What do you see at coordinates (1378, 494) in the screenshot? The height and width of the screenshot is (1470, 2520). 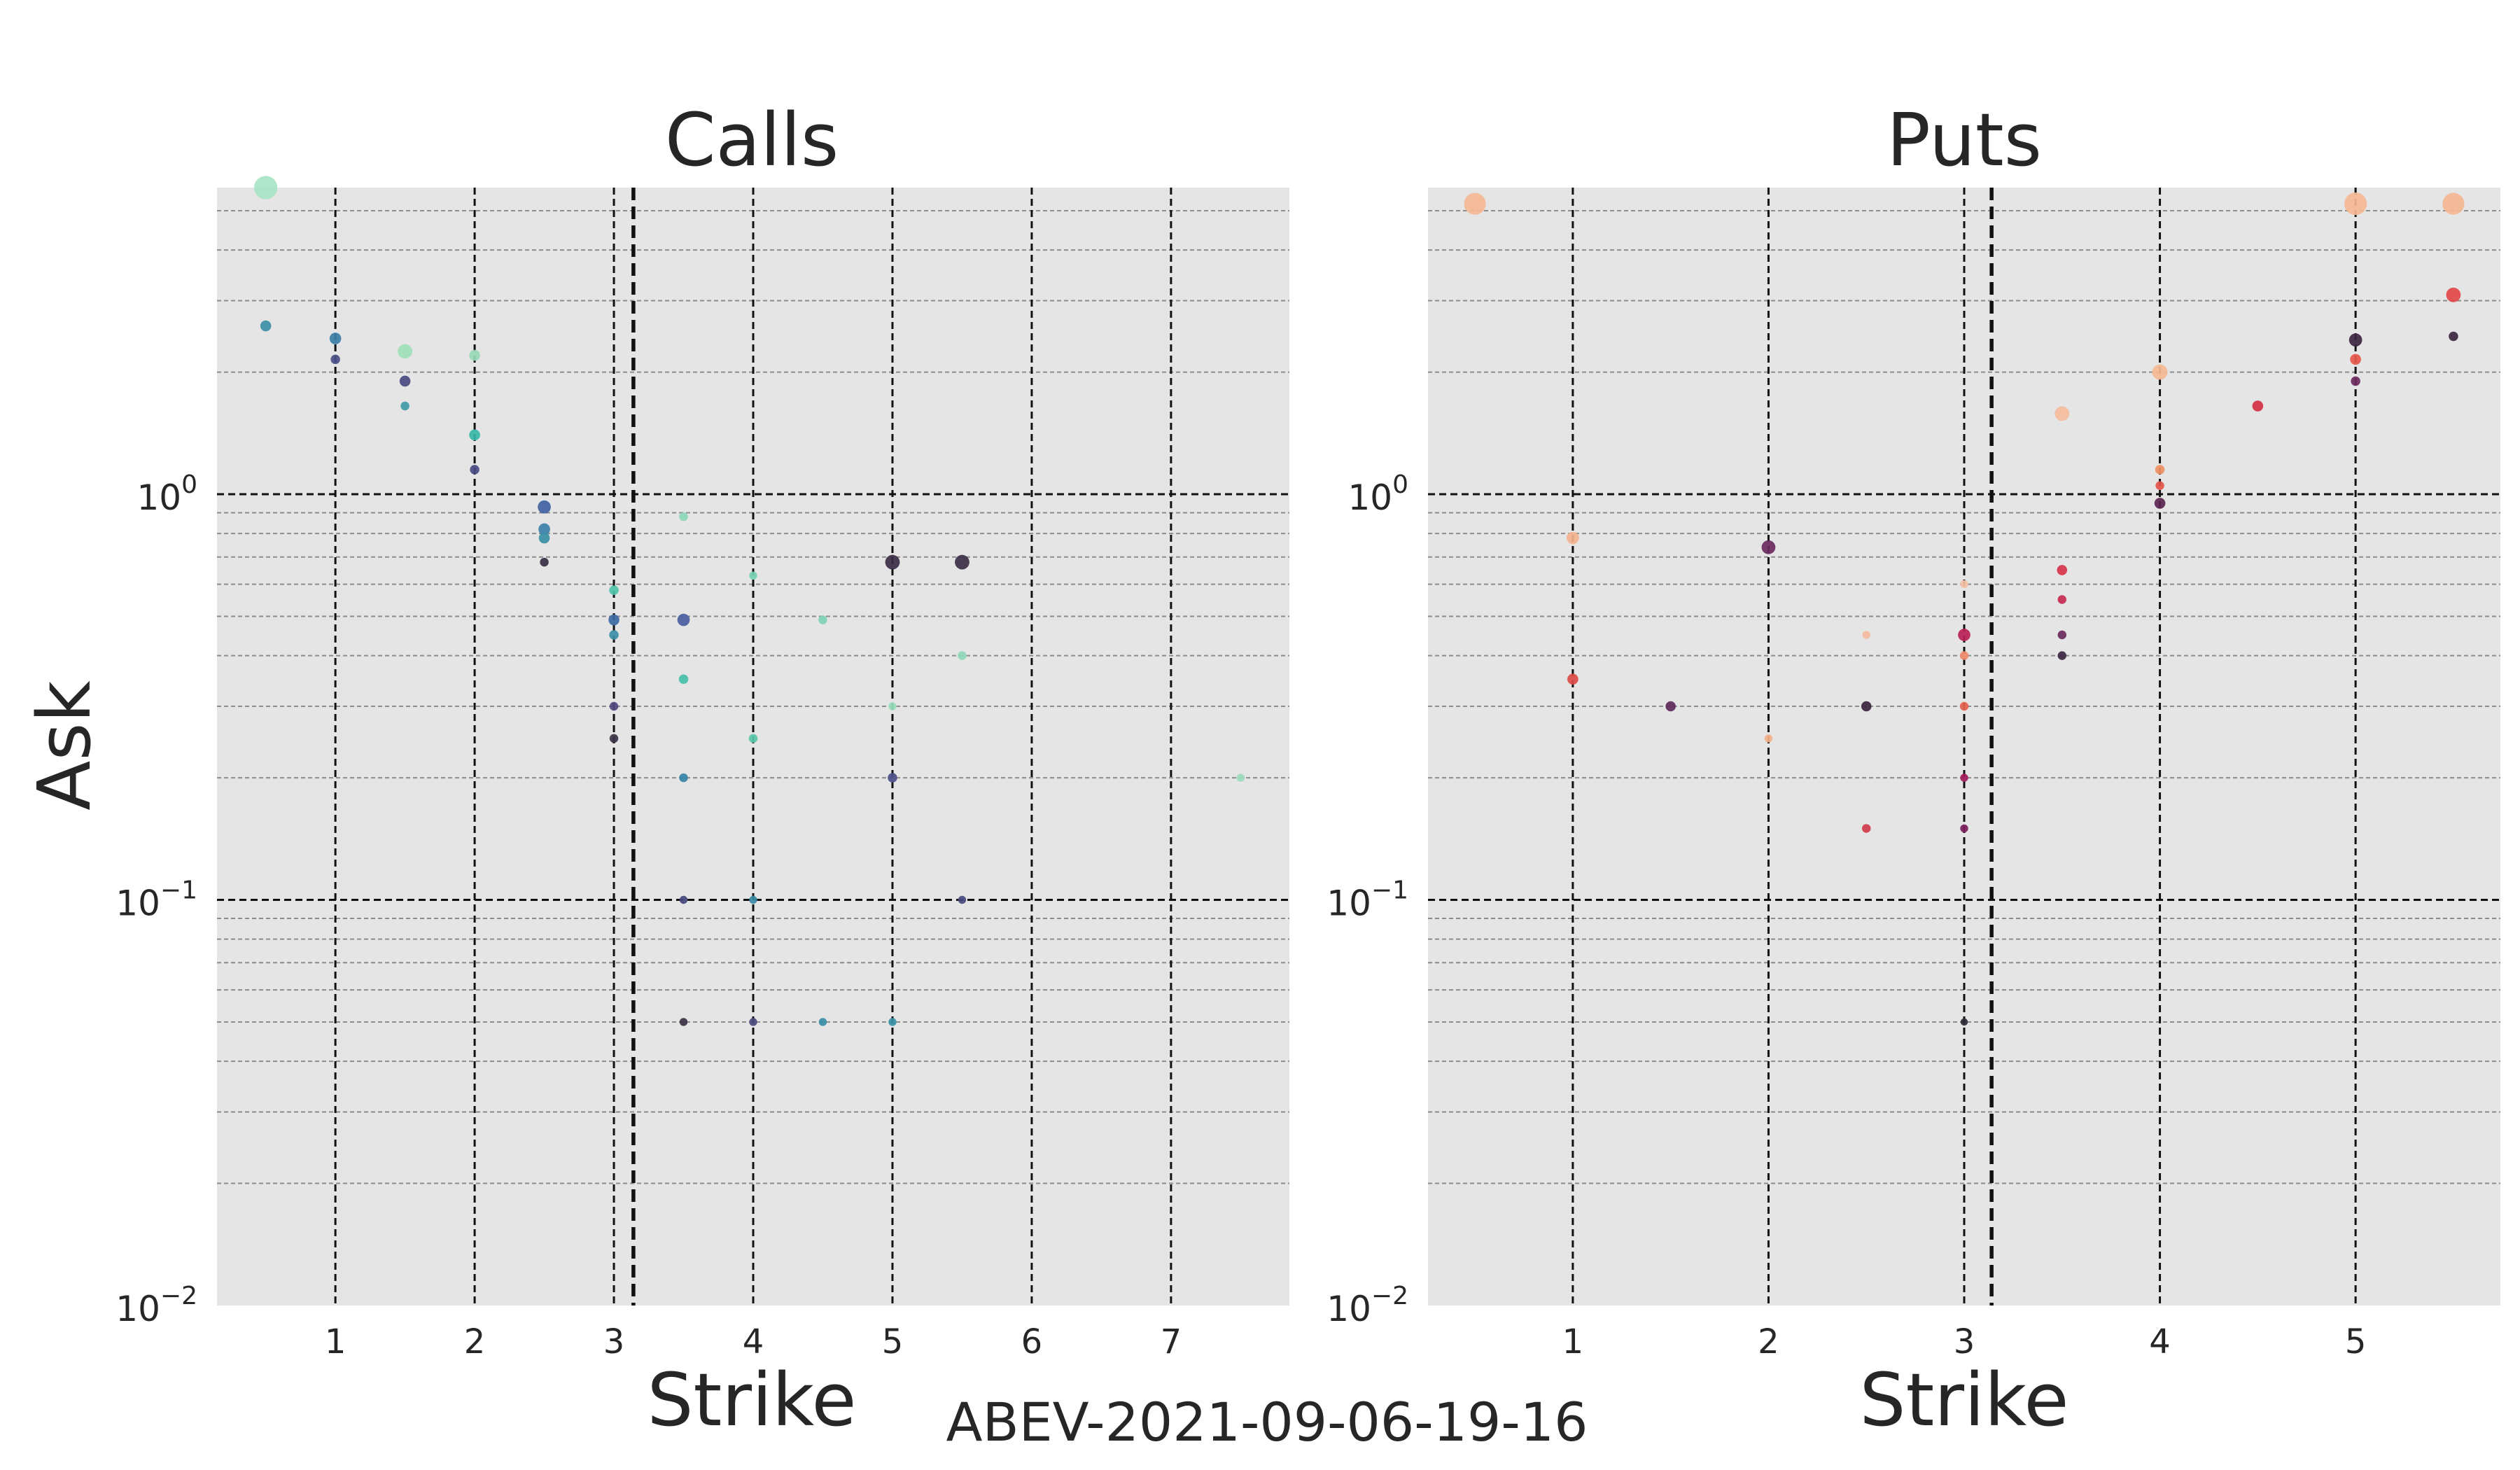 I see `puts-y-tick-label: 10⁰` at bounding box center [1378, 494].